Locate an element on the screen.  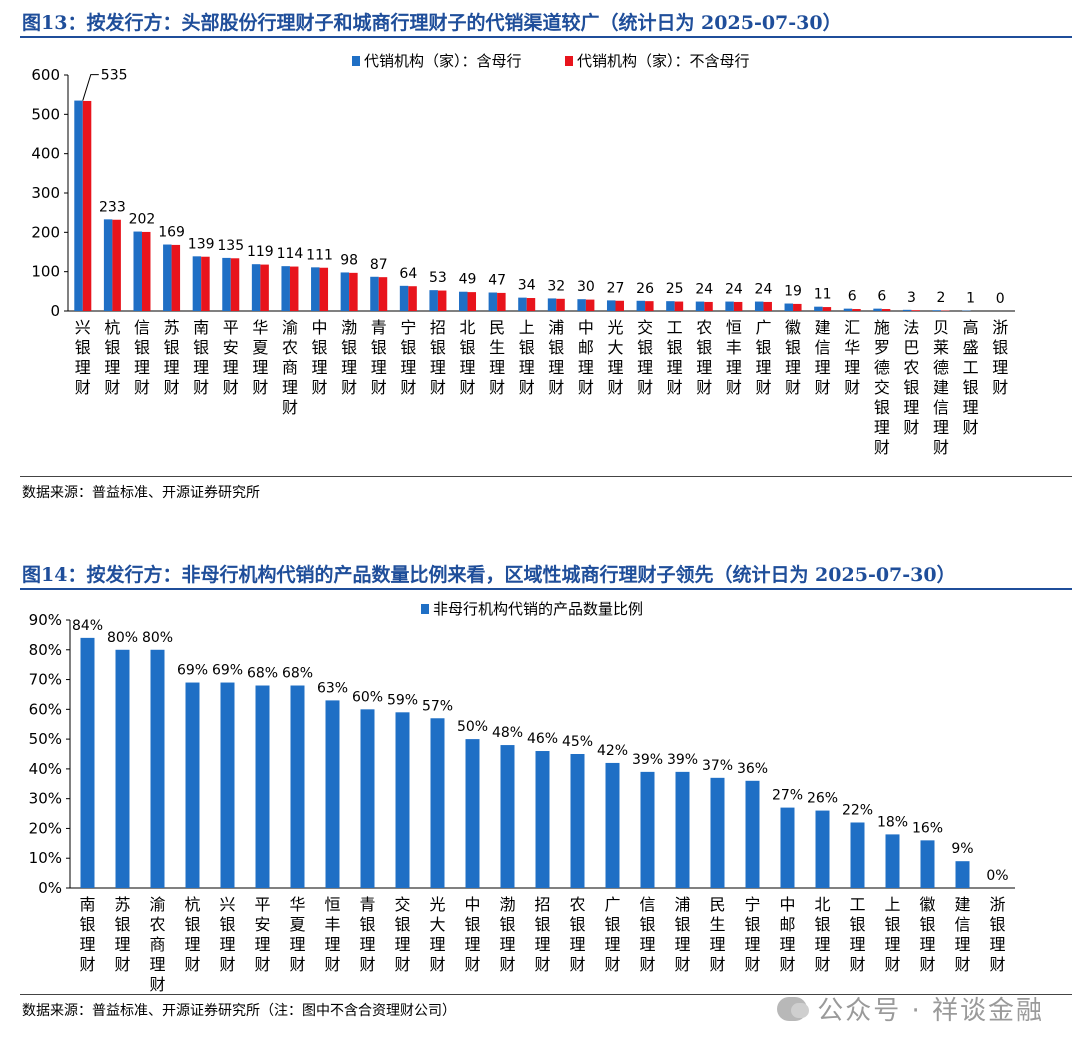
x-tick-label: 农 is located at coordinates (577, 904).